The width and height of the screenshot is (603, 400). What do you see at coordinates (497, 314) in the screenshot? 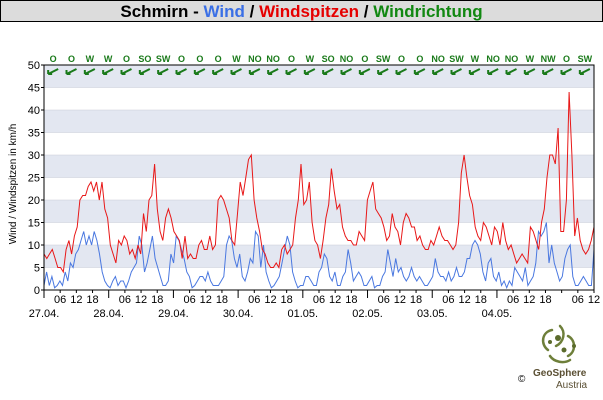
I see `date-label: 04.05.` at bounding box center [497, 314].